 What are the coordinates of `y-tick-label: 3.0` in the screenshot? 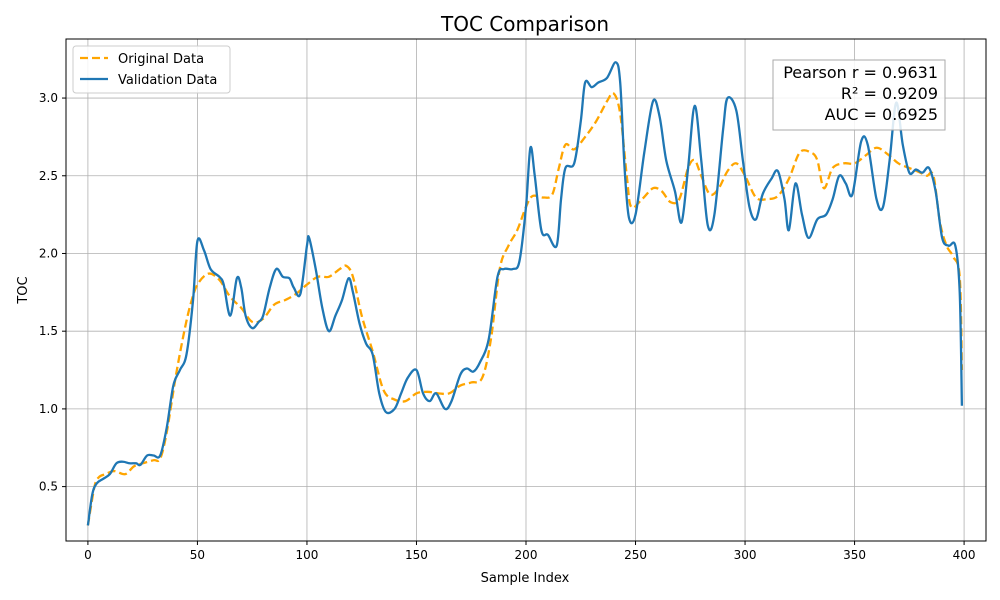 It's located at (48, 98).